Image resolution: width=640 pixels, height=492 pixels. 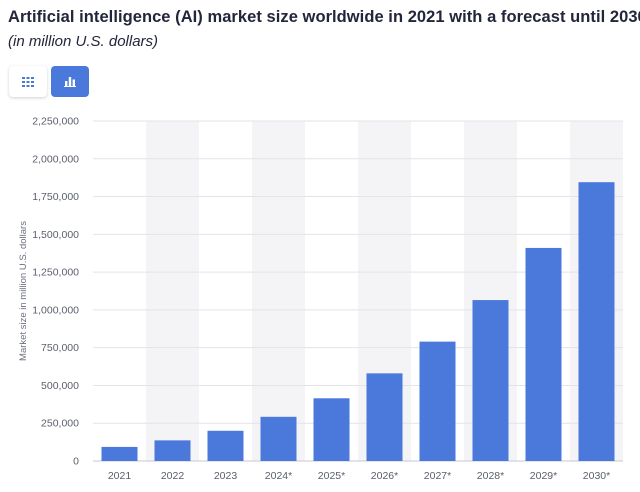 I want to click on bar-2021, so click(x=119, y=453).